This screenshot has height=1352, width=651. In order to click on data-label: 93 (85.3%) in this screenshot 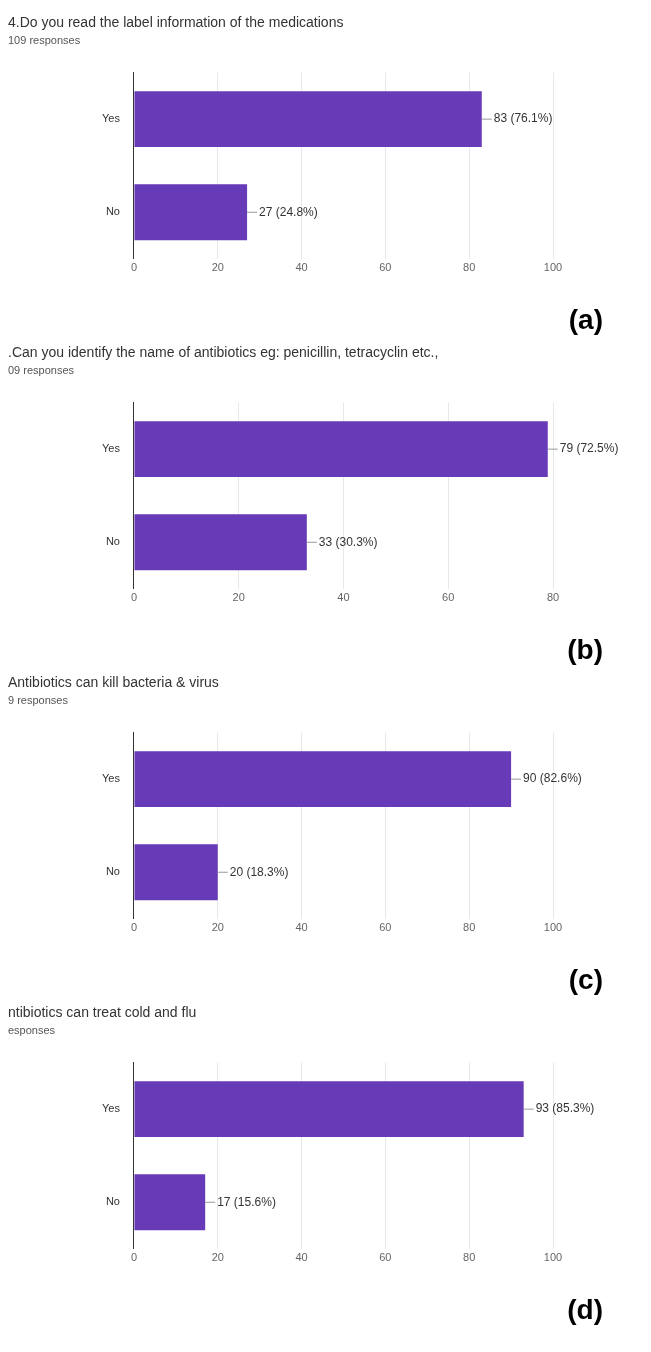, I will do `click(565, 1108)`.